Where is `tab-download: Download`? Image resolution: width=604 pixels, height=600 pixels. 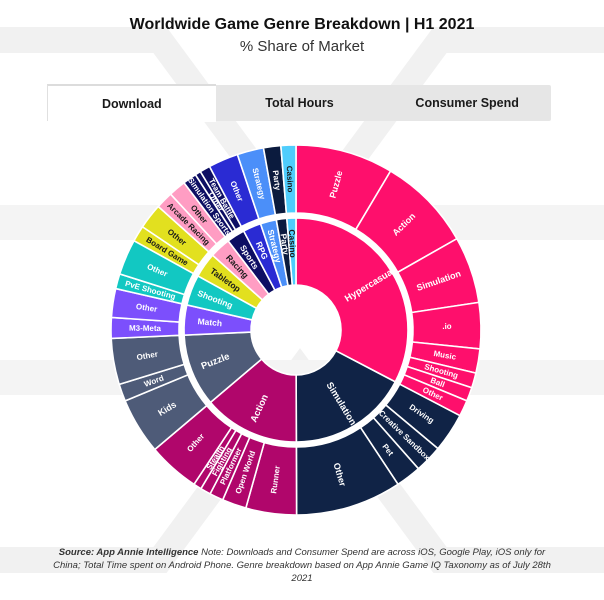
tab-download: Download is located at coordinates (131, 102).